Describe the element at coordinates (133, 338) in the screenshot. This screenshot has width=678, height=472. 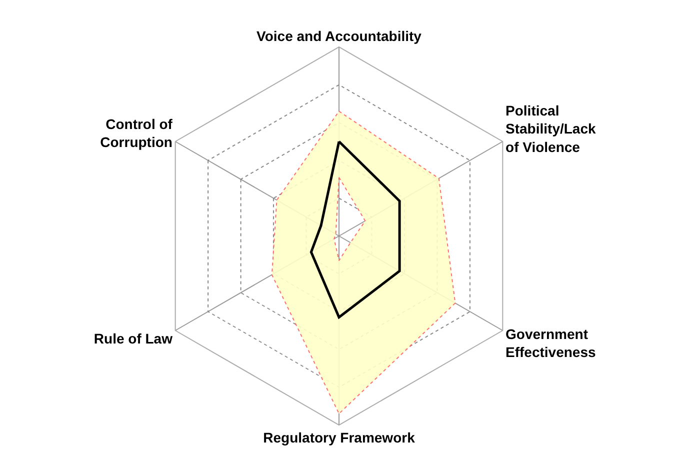
I see `spoke-label: Rule of Law` at that location.